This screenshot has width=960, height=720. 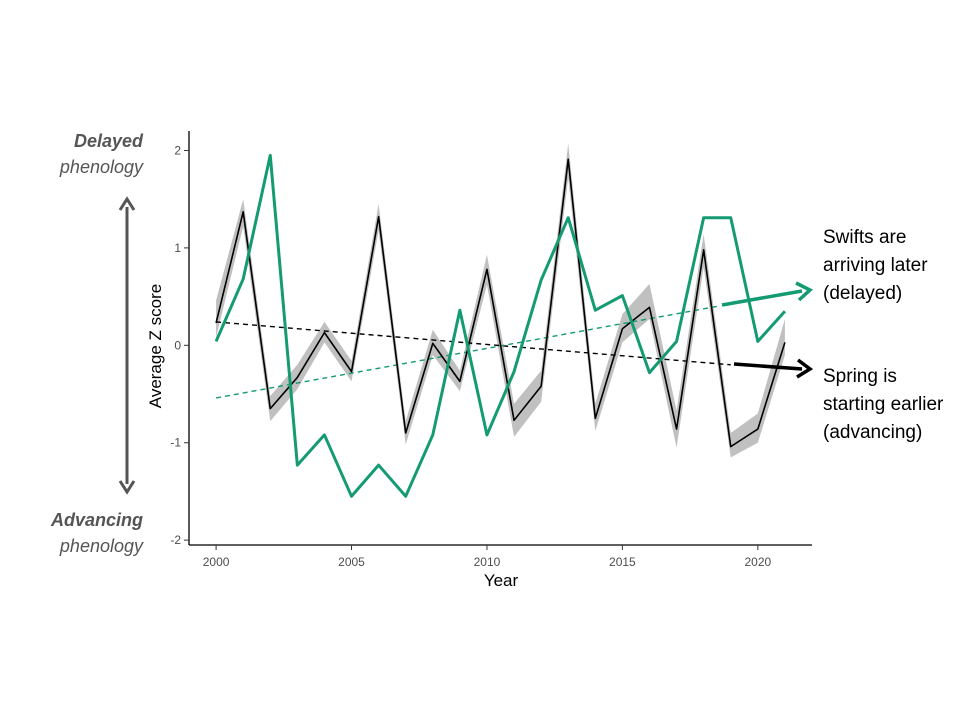 What do you see at coordinates (872, 432) in the screenshot?
I see `spring-annotation-line3: (advancing)` at bounding box center [872, 432].